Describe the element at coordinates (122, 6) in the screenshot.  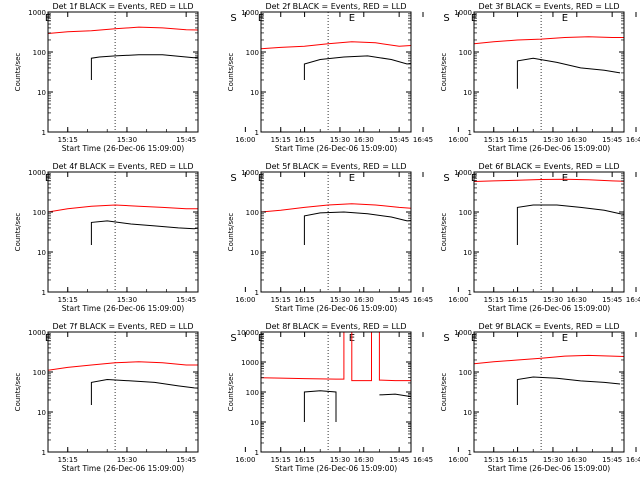
I see `panel-title: Det 1f BLACK = Events, RED = LLD` at that location.